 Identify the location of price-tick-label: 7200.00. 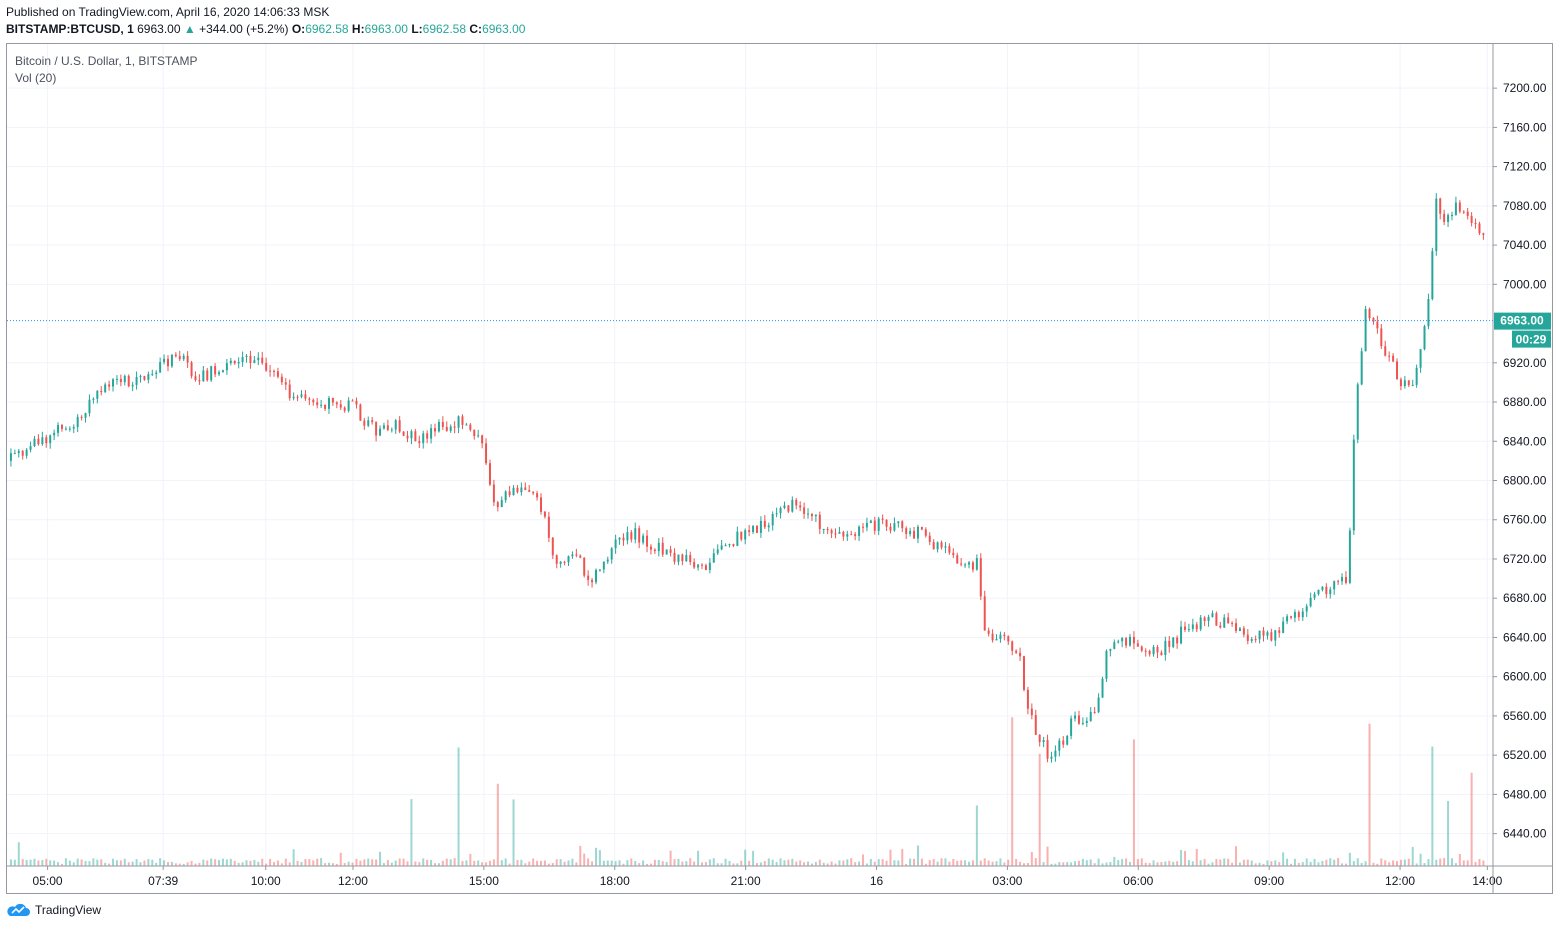
(1525, 88).